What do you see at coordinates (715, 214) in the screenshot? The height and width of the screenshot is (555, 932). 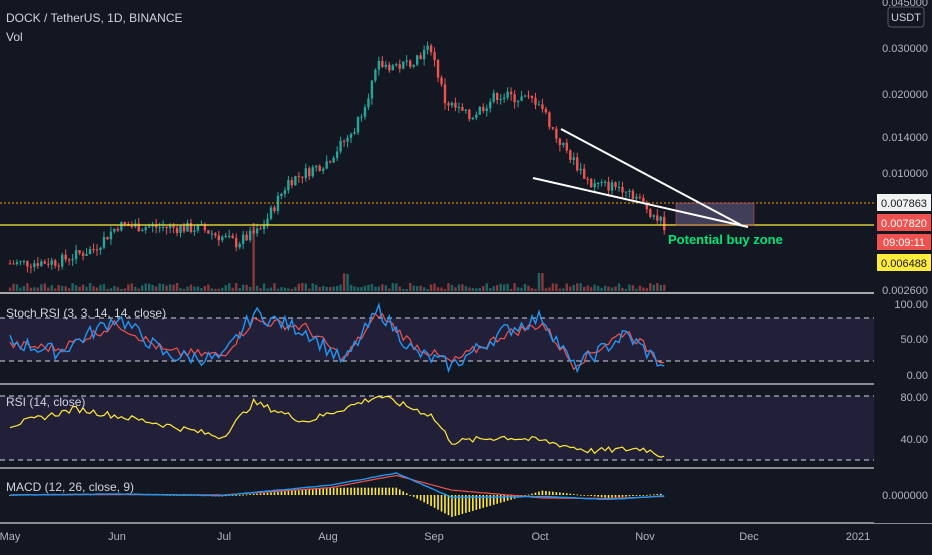 I see `buy-zone-box` at bounding box center [715, 214].